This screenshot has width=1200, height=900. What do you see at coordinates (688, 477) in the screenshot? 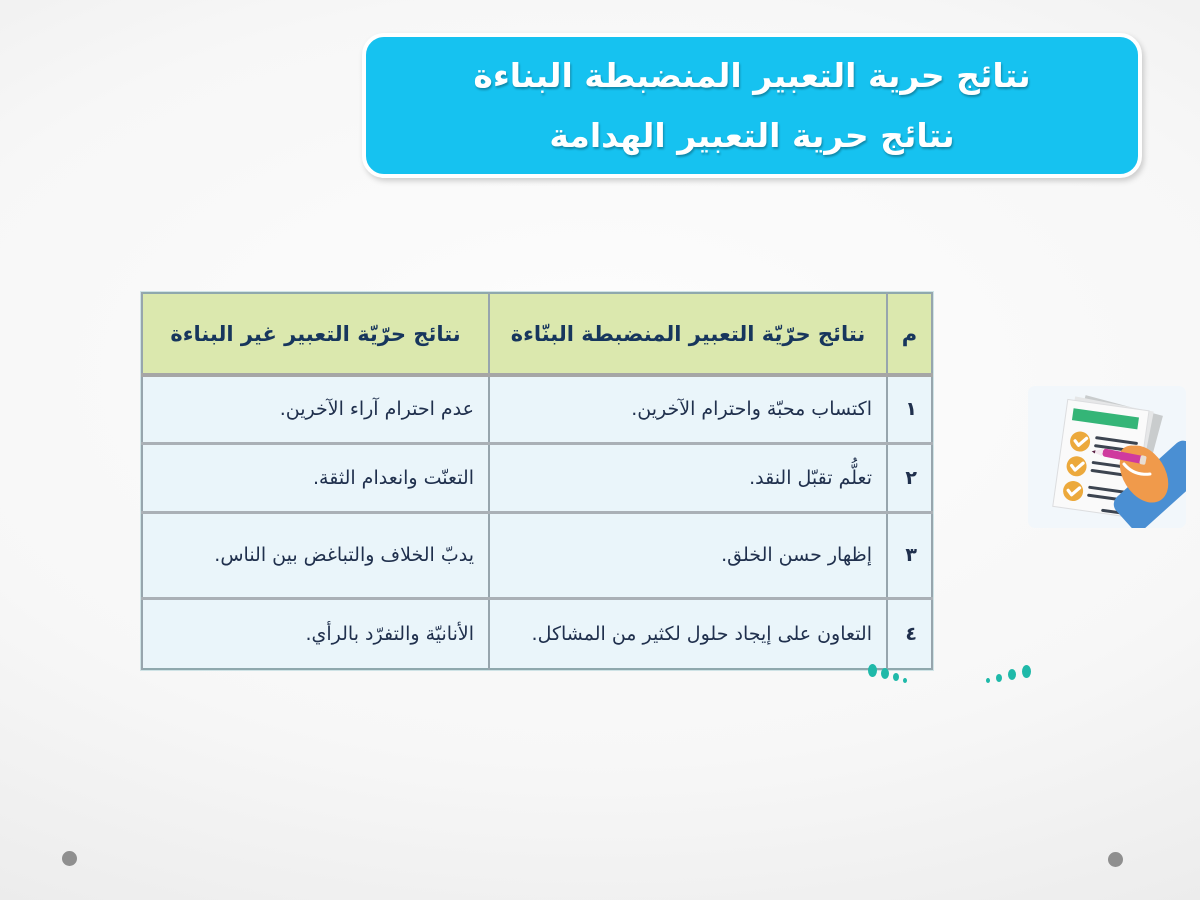
I see `constructive-cell: تعلُّم تقبّل النقد.` at bounding box center [688, 477].